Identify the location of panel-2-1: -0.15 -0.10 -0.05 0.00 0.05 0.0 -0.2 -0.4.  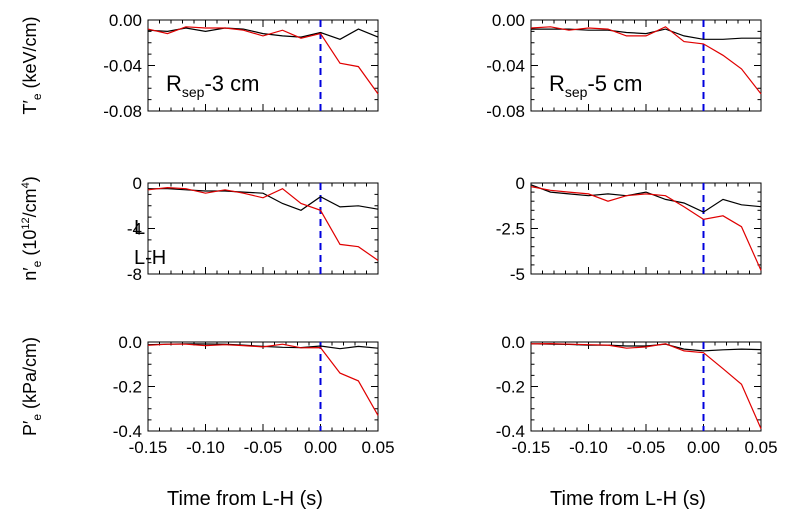
(637, 395).